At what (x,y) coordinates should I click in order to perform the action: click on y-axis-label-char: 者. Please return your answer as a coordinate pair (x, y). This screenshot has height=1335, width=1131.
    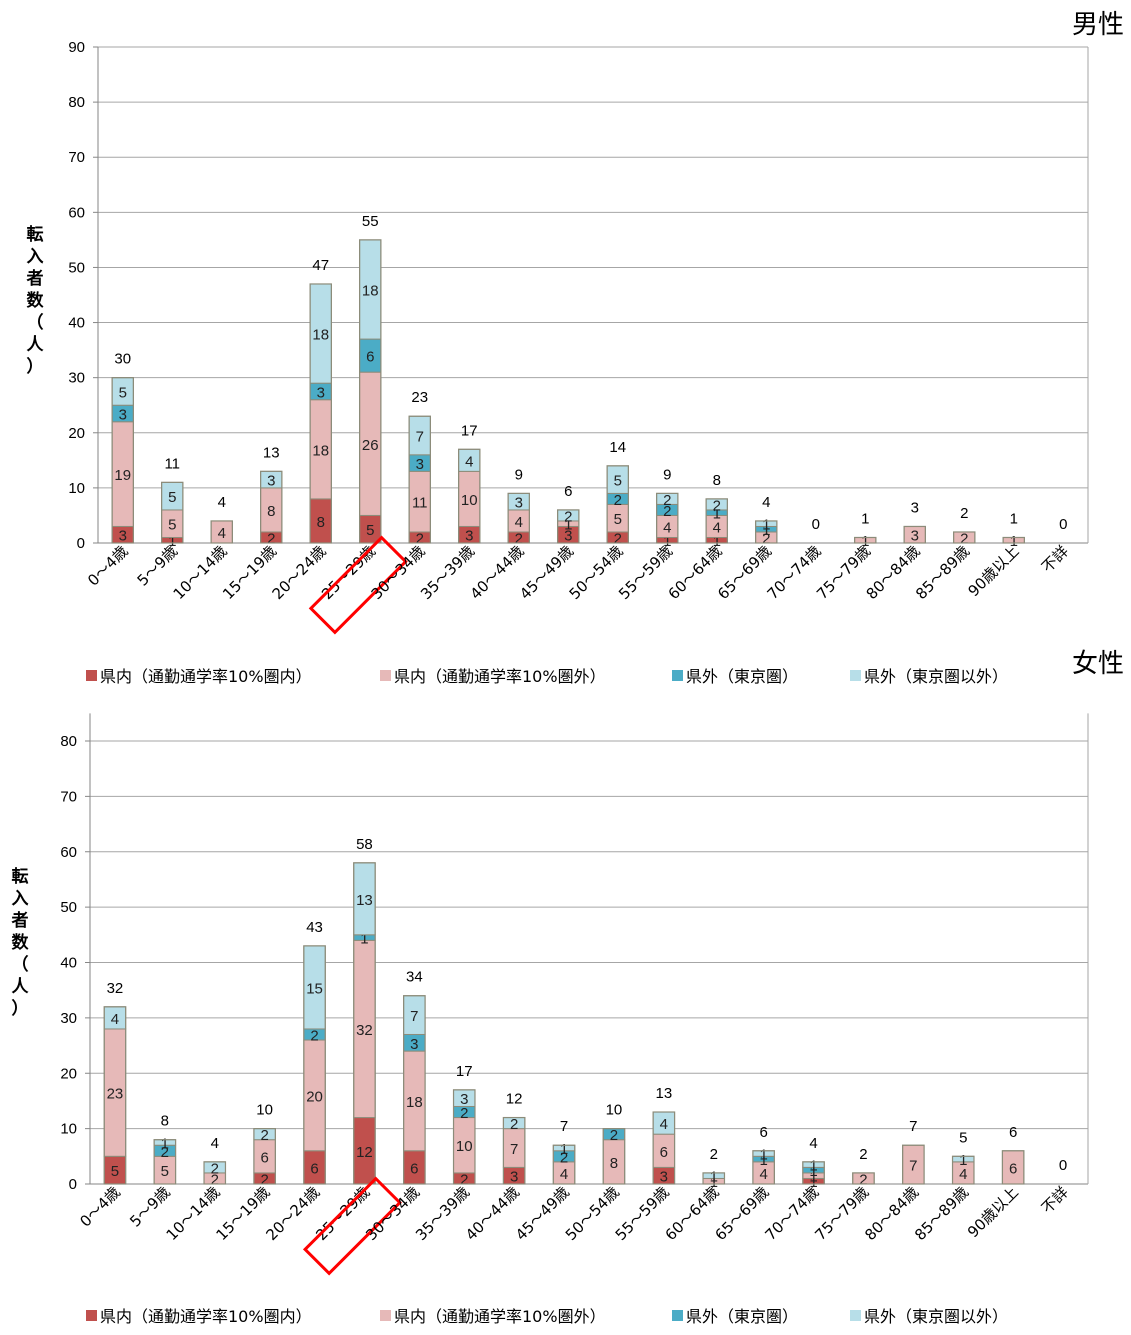
    Looking at the image, I should click on (20, 920).